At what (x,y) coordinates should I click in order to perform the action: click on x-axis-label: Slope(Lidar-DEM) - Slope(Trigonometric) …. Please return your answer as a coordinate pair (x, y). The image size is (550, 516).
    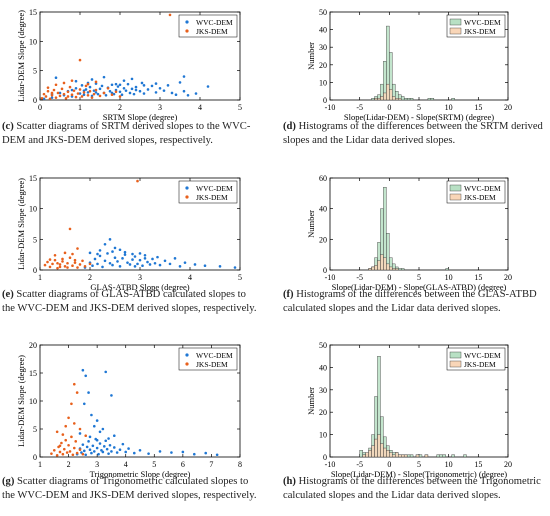
    Looking at the image, I should click on (419, 474).